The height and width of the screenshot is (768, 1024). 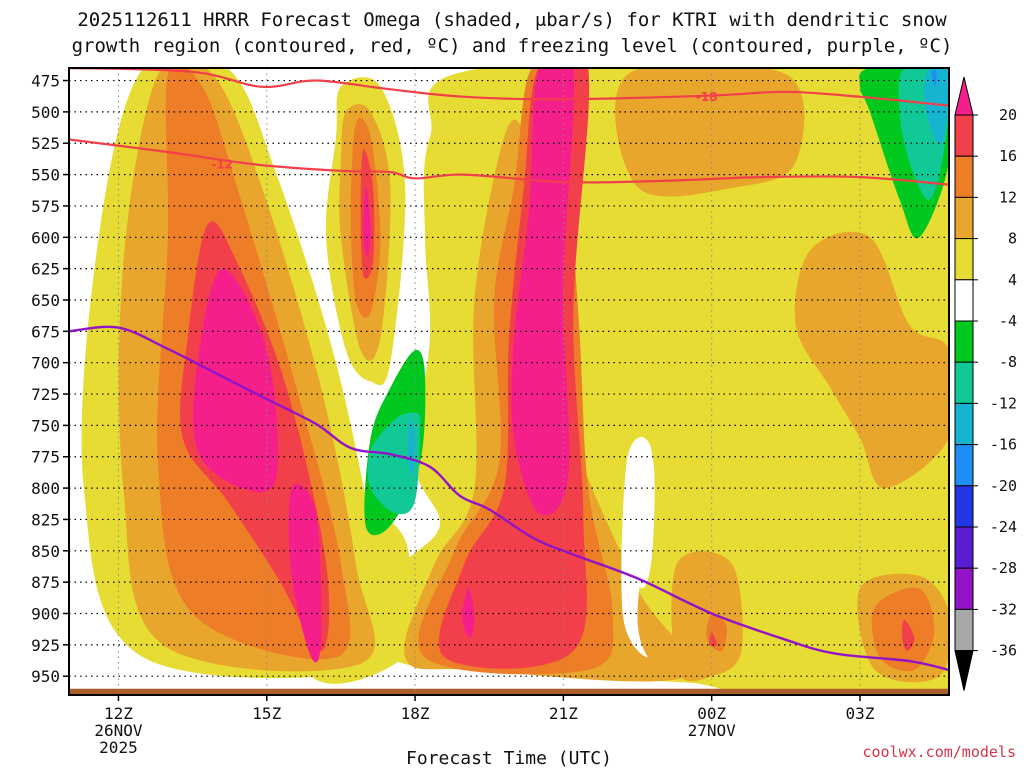 What do you see at coordinates (45, 206) in the screenshot?
I see `y-tick-label: 575` at bounding box center [45, 206].